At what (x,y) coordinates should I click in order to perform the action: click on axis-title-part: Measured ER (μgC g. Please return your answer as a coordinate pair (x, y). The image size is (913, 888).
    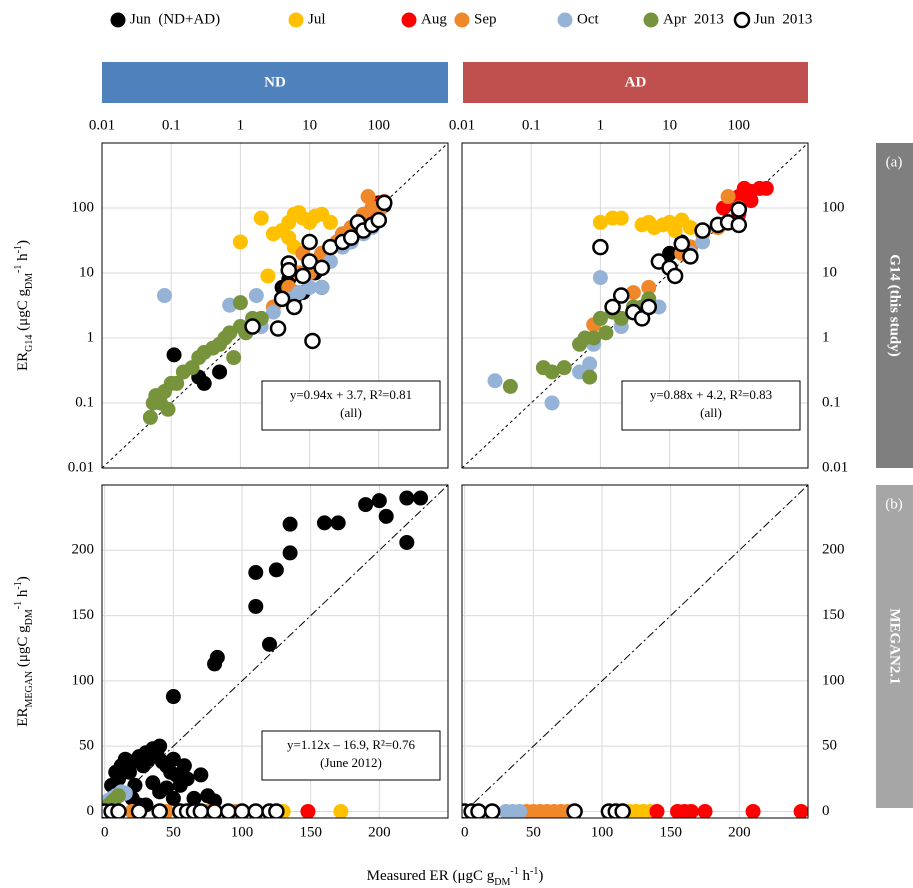
    Looking at the image, I should click on (431, 876).